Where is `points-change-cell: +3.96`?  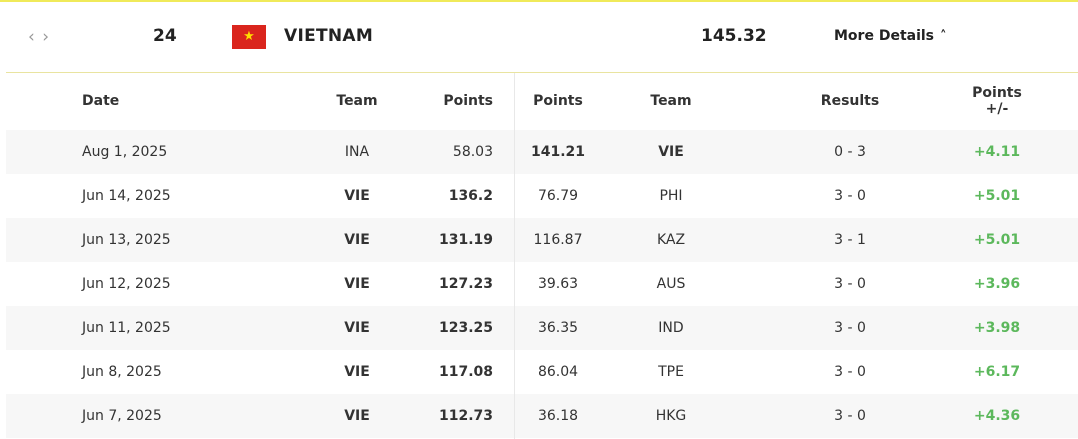 points-change-cell: +3.96 is located at coordinates (997, 284).